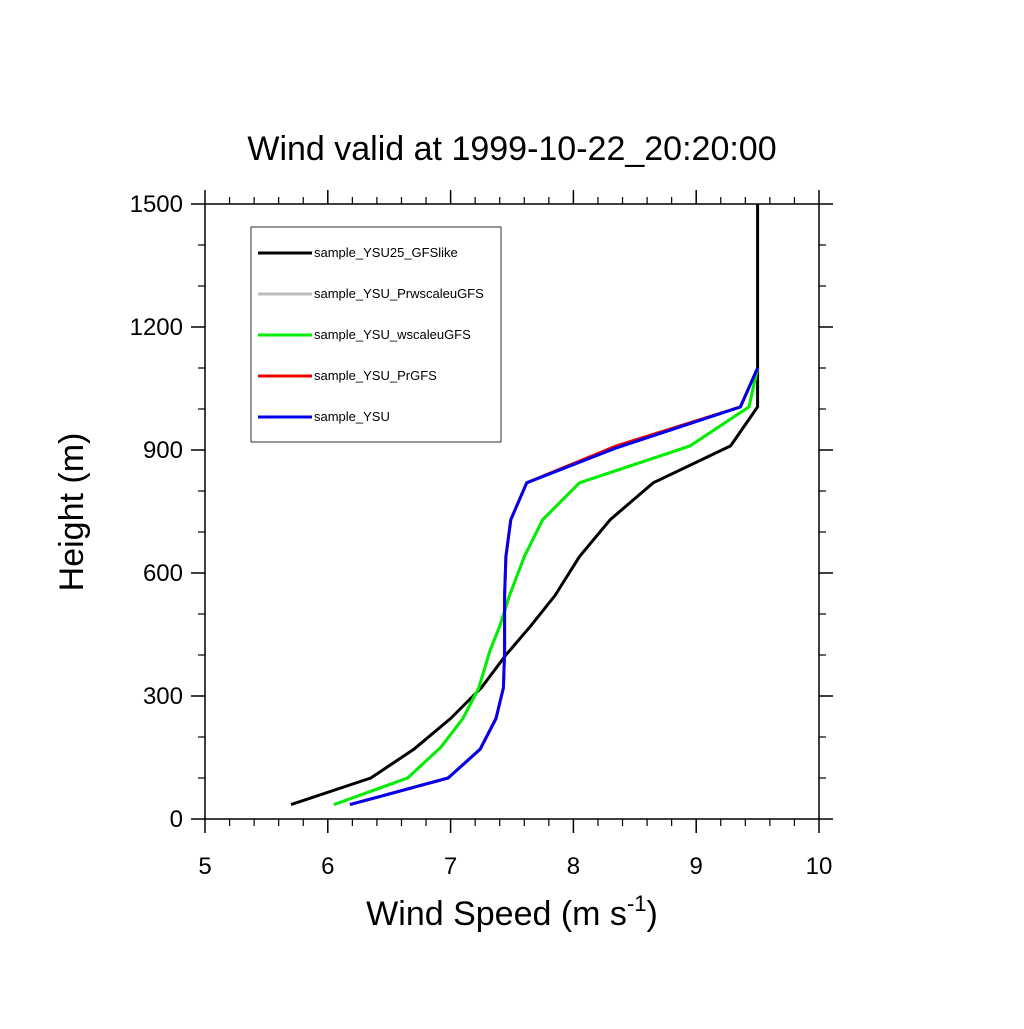  What do you see at coordinates (392, 334) in the screenshot?
I see `legend-label: sample_YSU_wscaleuGFS` at bounding box center [392, 334].